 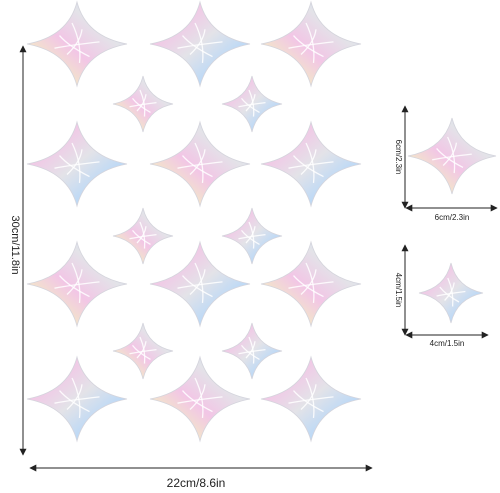 What do you see at coordinates (398, 290) in the screenshot?
I see `small-star-height-label: 4cm/1.5in` at bounding box center [398, 290].